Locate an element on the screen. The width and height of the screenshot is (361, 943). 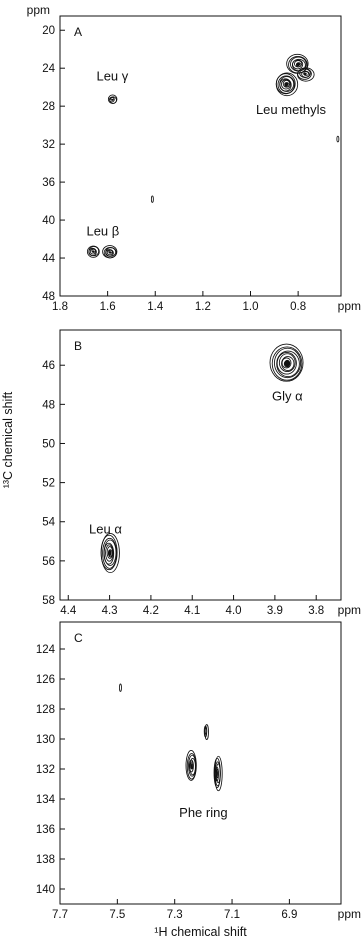
y-tick-label: 124 is located at coordinates (46, 650).